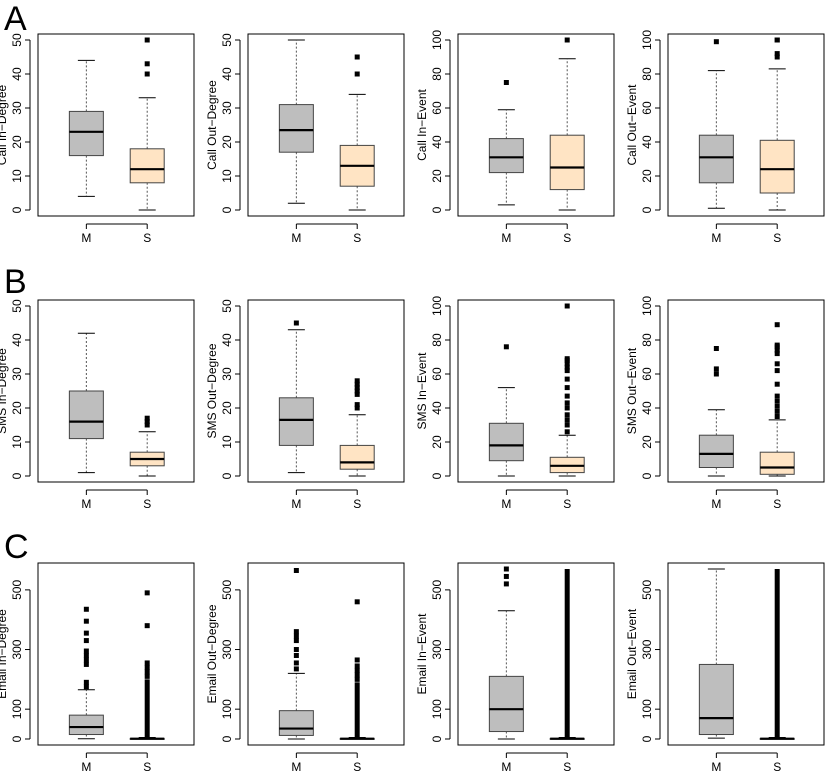 This screenshot has height=773, width=830. What do you see at coordinates (17, 590) in the screenshot?
I see `y-tick-label: 500` at bounding box center [17, 590].